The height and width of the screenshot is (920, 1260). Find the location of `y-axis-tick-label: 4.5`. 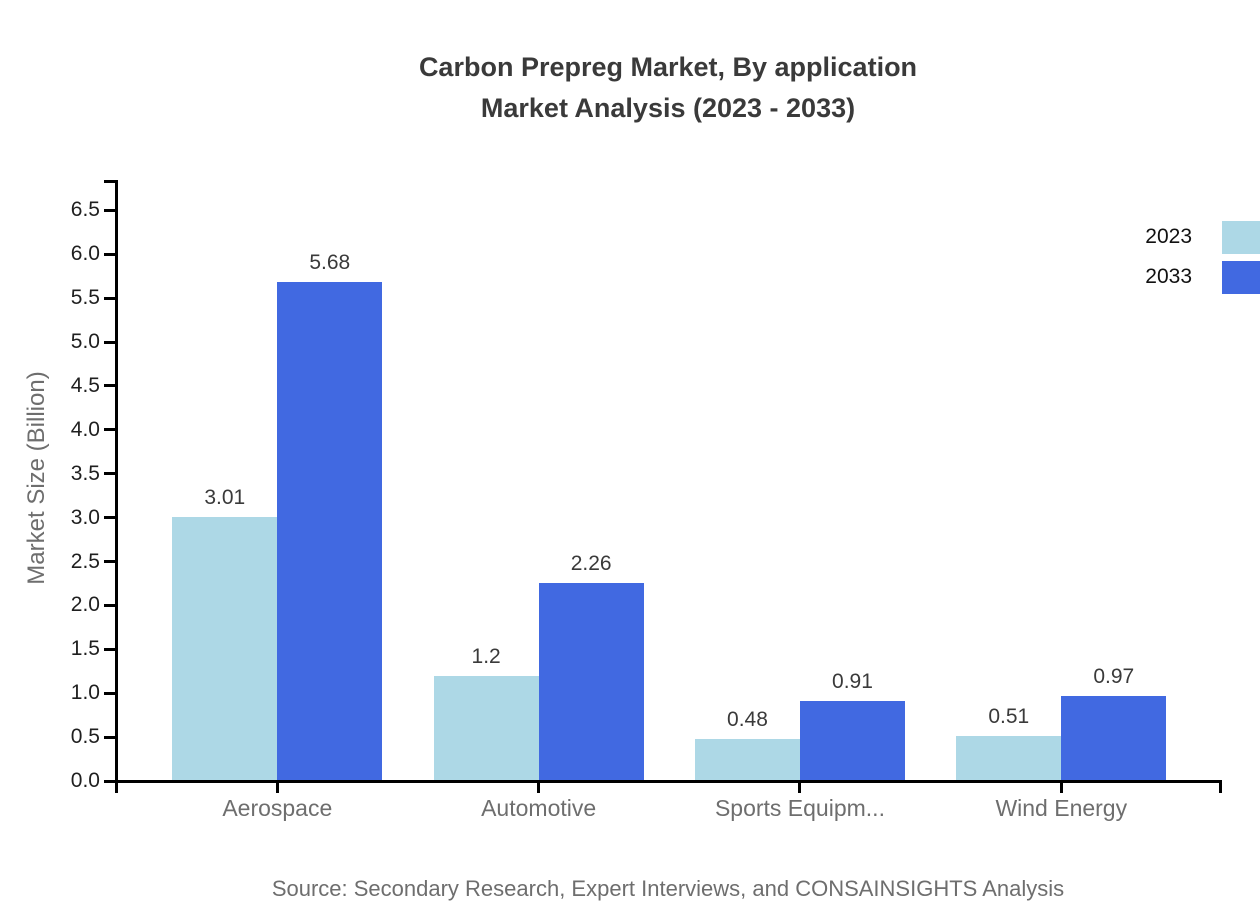

y-axis-tick-label: 4.5 is located at coordinates (85, 385).